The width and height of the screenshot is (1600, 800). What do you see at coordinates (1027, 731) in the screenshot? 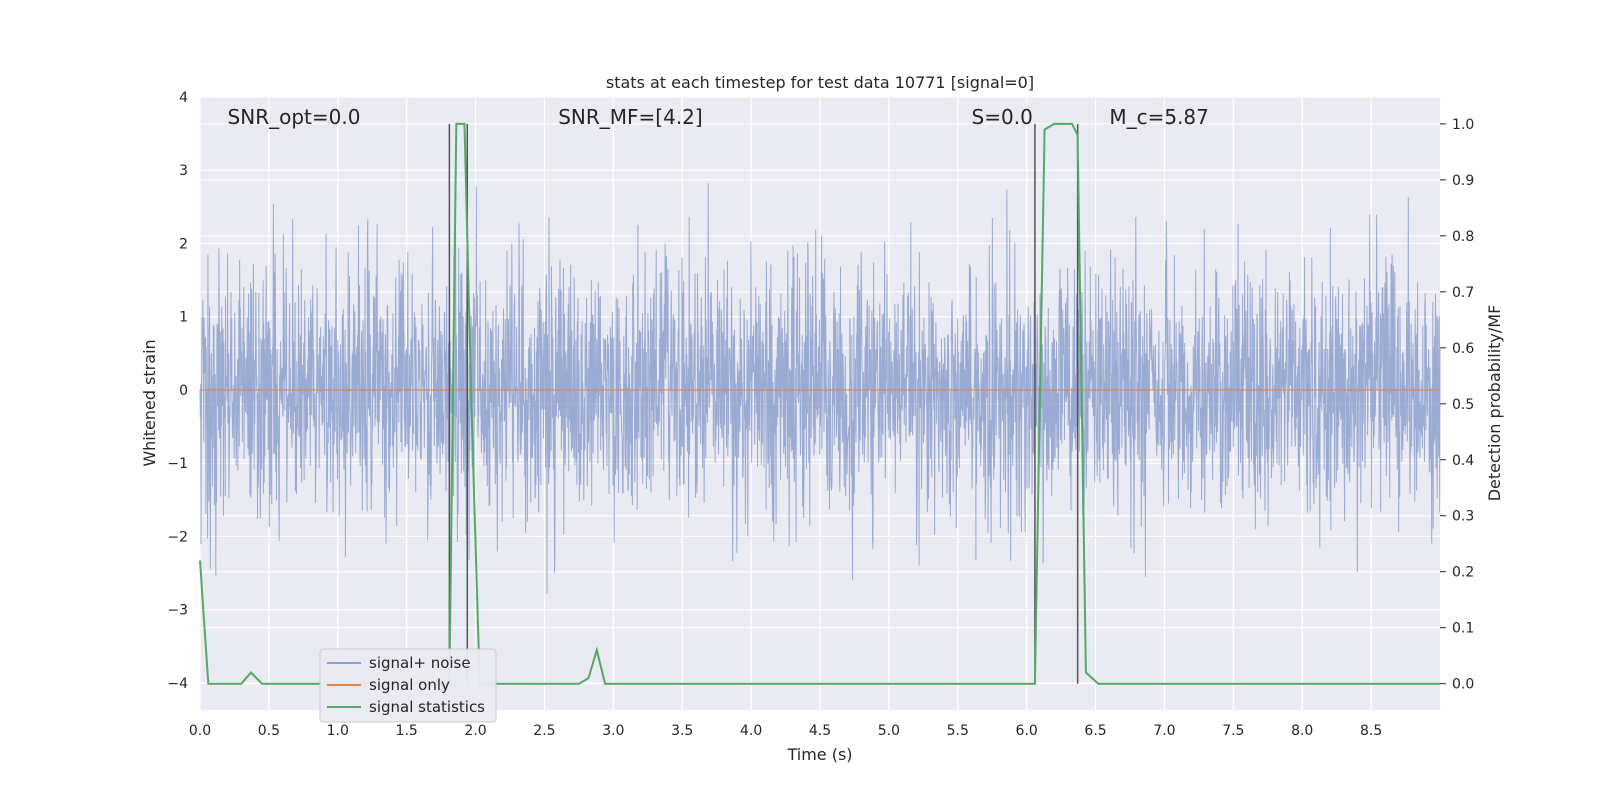
I see `x-tick-label: 6.0` at bounding box center [1027, 731].